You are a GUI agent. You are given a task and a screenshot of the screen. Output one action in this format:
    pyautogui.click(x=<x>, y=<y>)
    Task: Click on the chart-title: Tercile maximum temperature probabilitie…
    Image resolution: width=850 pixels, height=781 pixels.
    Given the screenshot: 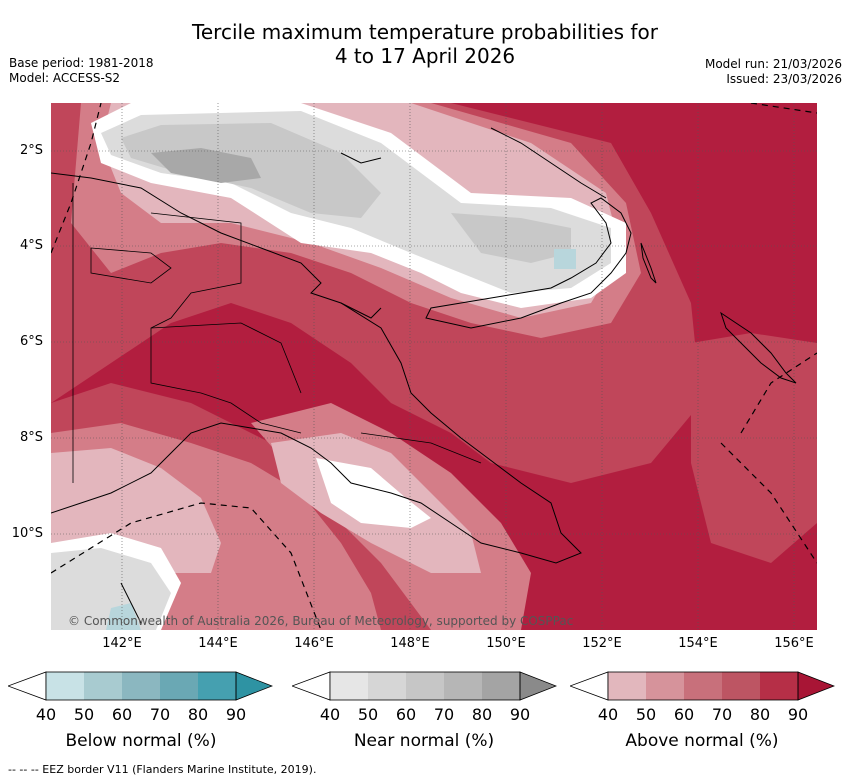 What is the action you would take?
    pyautogui.click(x=425, y=44)
    